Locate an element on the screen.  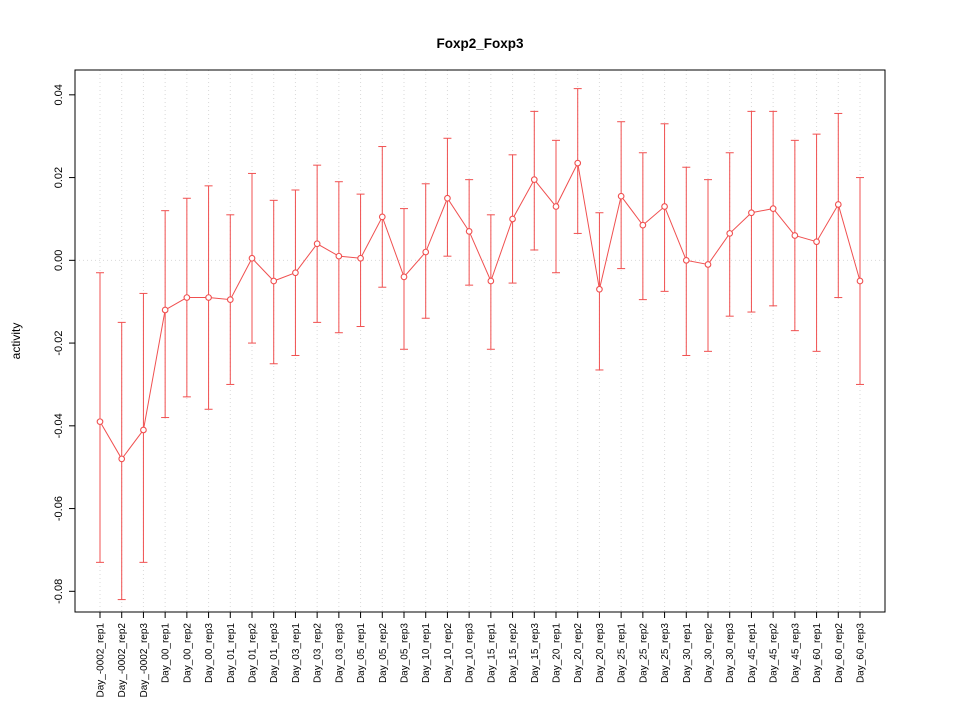
x-tick-label: Day_15_rep3 is located at coordinates (535, 653).